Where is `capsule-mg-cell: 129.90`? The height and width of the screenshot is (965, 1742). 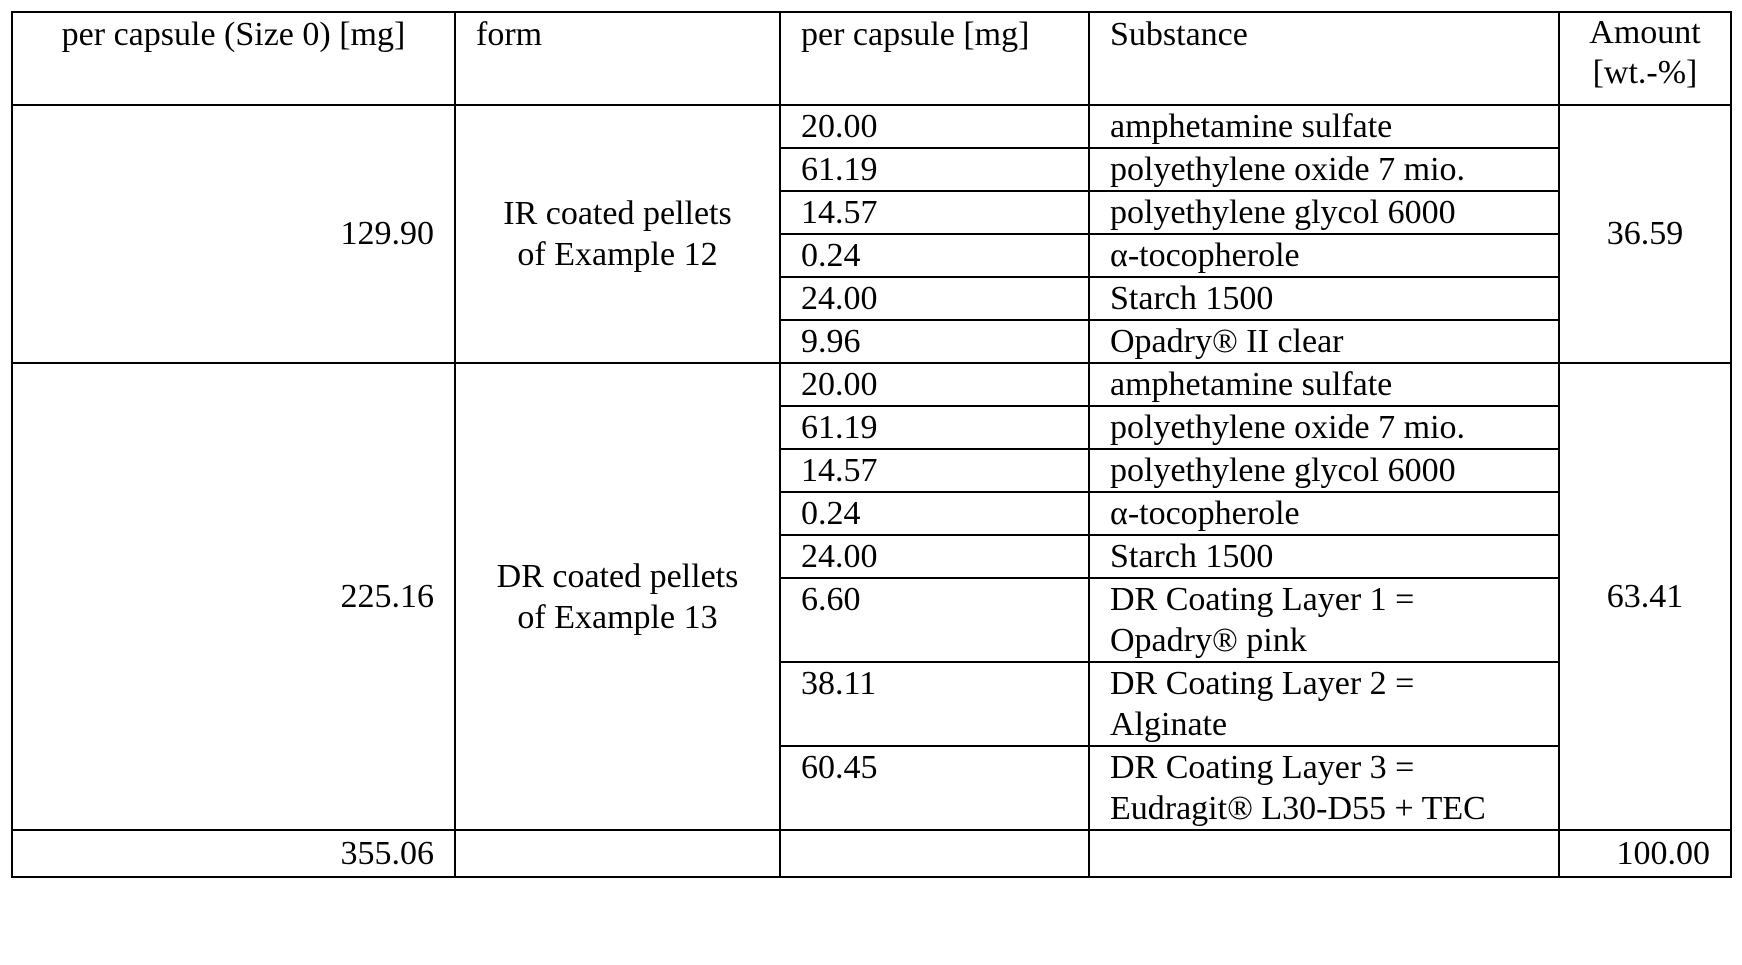 capsule-mg-cell: 129.90 is located at coordinates (233, 234).